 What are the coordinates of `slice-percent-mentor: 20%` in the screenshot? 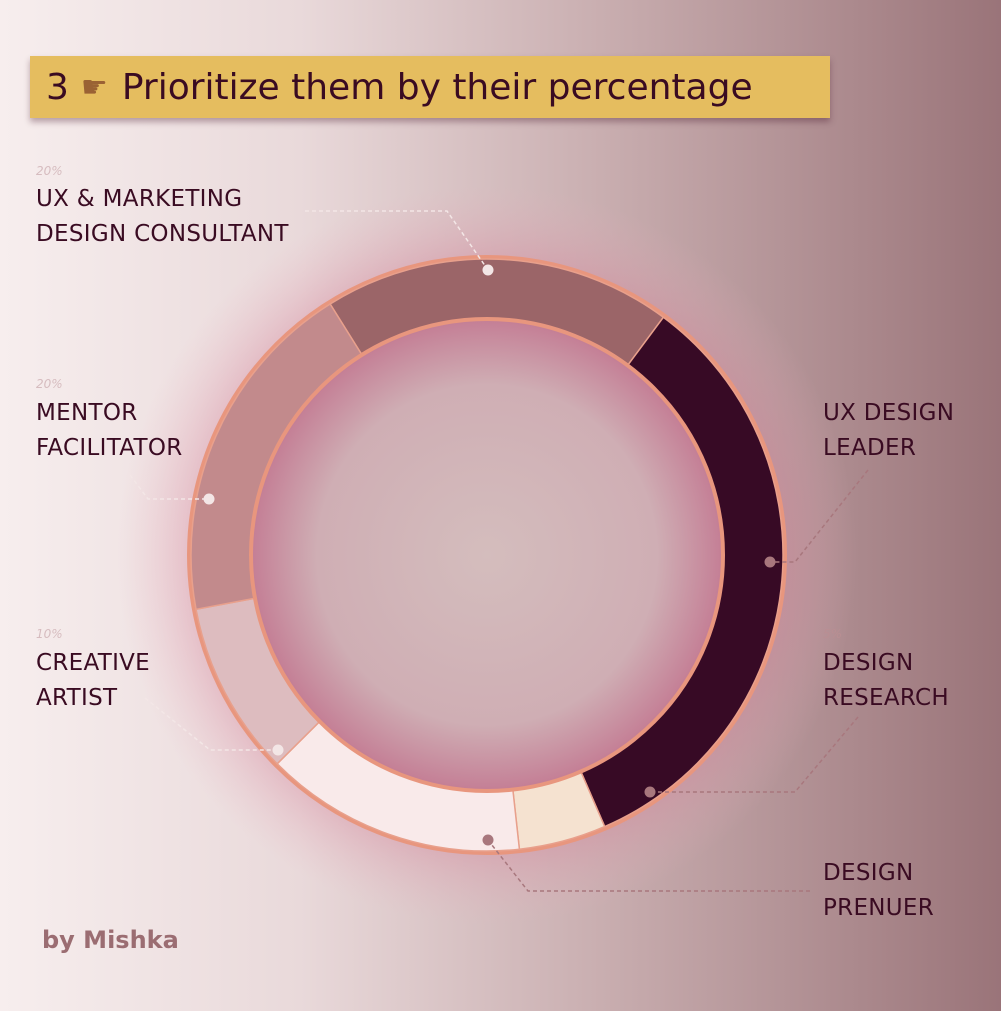 It's located at (49, 384).